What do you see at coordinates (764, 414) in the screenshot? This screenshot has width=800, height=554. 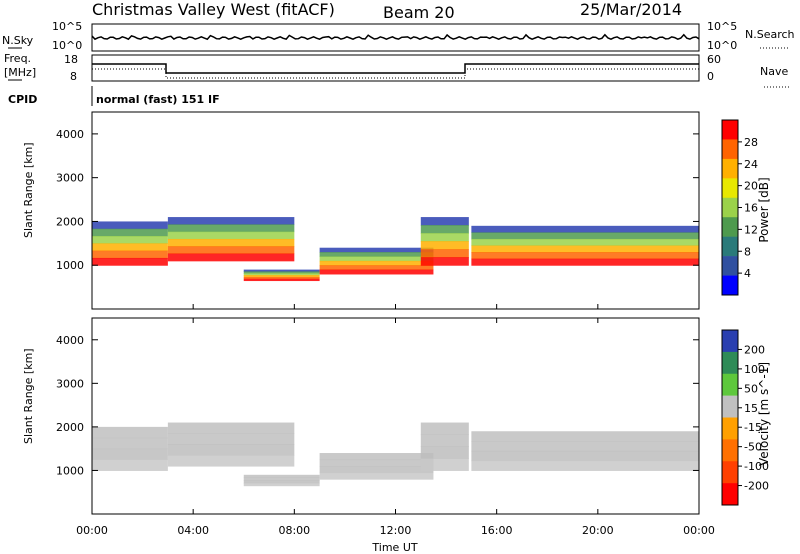 I see `velocity-colorbar-label: Velocity [m s^-1]` at bounding box center [764, 414].